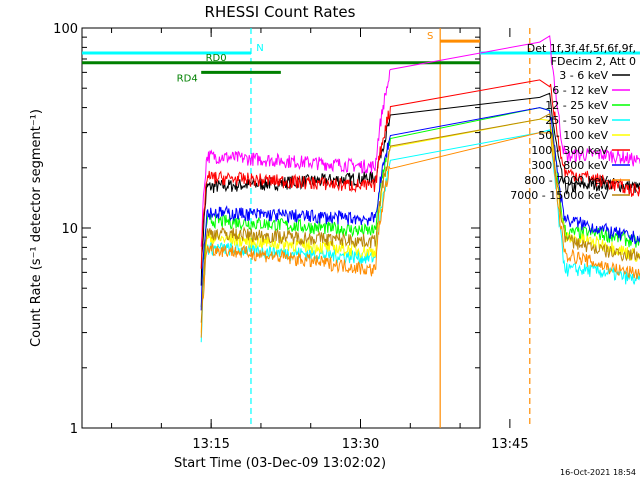 The image size is (640, 480). What do you see at coordinates (36, 228) in the screenshot?
I see `y-axis-label: Count Rate (s⁻¹ detector segment⁻¹)` at bounding box center [36, 228].